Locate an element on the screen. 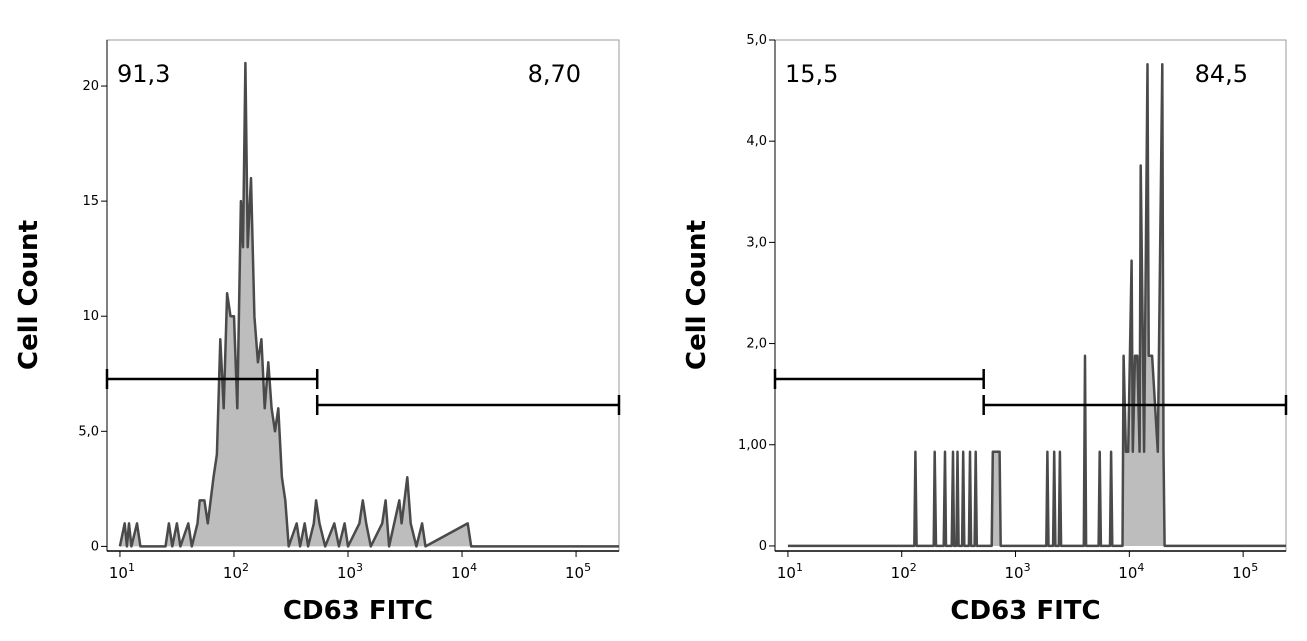 This screenshot has width=1307, height=641. gate-label: 84,5 is located at coordinates (1221, 74).